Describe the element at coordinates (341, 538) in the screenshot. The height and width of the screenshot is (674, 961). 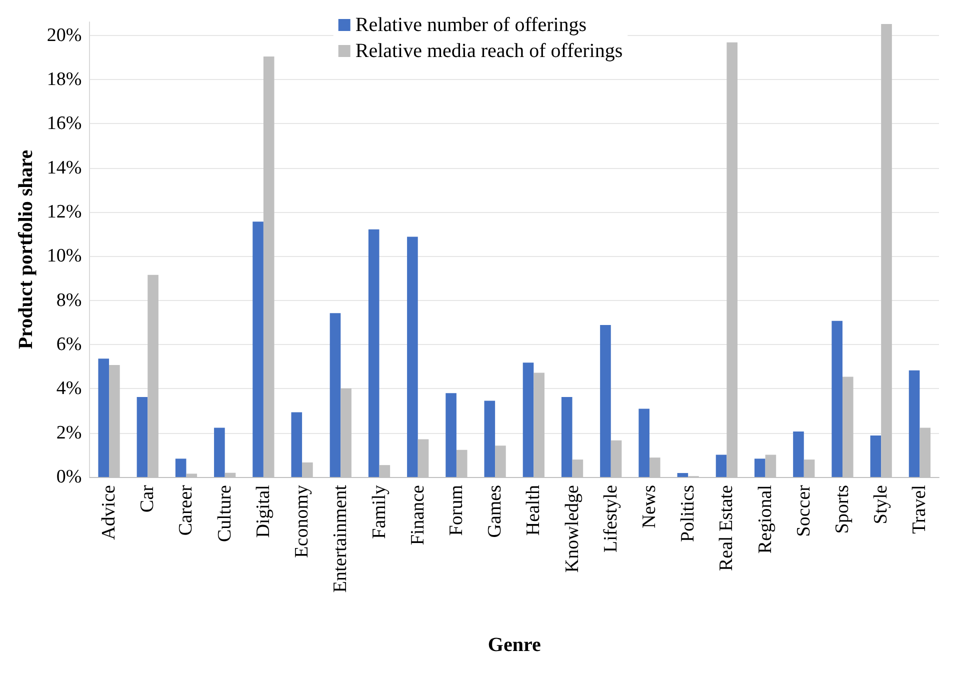
I see `x-tick-label: Entertainment` at that location.